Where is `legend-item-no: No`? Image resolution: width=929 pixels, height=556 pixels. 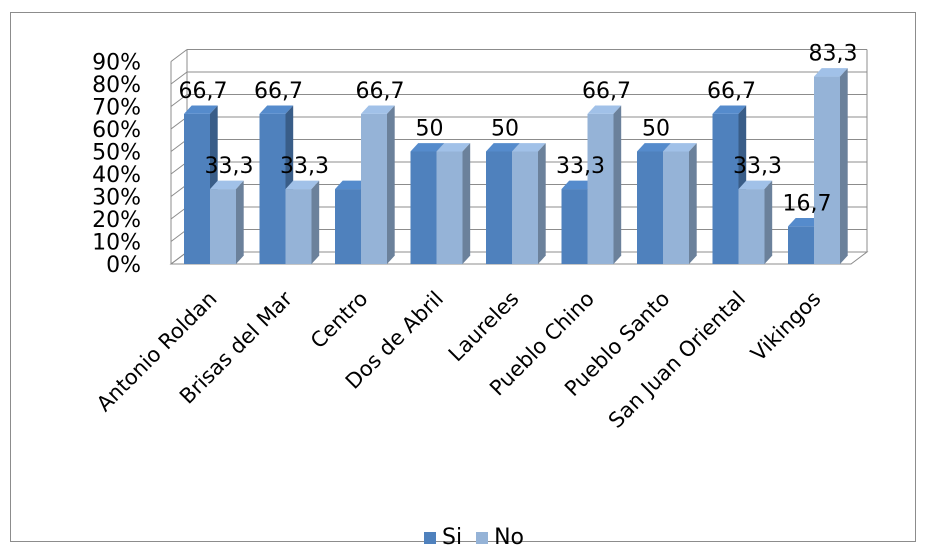 legend-item-no: No is located at coordinates (500, 537).